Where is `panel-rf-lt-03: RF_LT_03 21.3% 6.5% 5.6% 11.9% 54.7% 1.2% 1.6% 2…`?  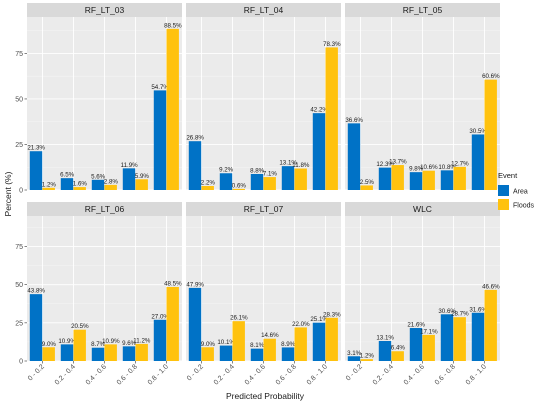
panel-rf-lt-03: RF_LT_03 21.3% 6.5% 5.6% 11.9% 54.7% 1.2% 1.6% 2… is located at coordinates (98, 99).